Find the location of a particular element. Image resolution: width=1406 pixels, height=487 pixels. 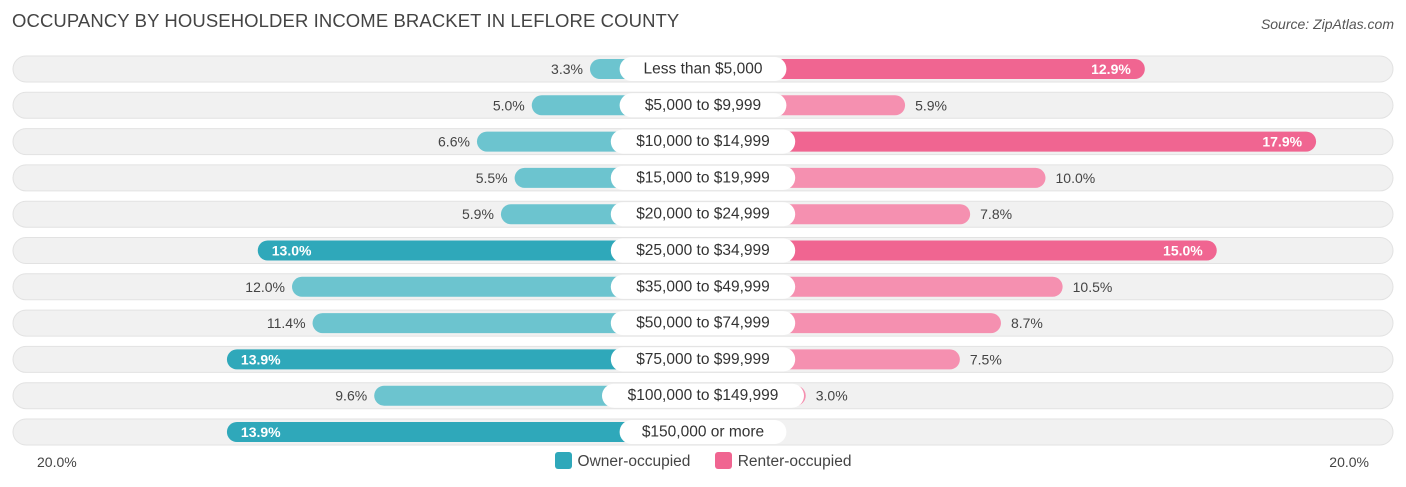

renter-value-label: 3.0% is located at coordinates (832, 396).